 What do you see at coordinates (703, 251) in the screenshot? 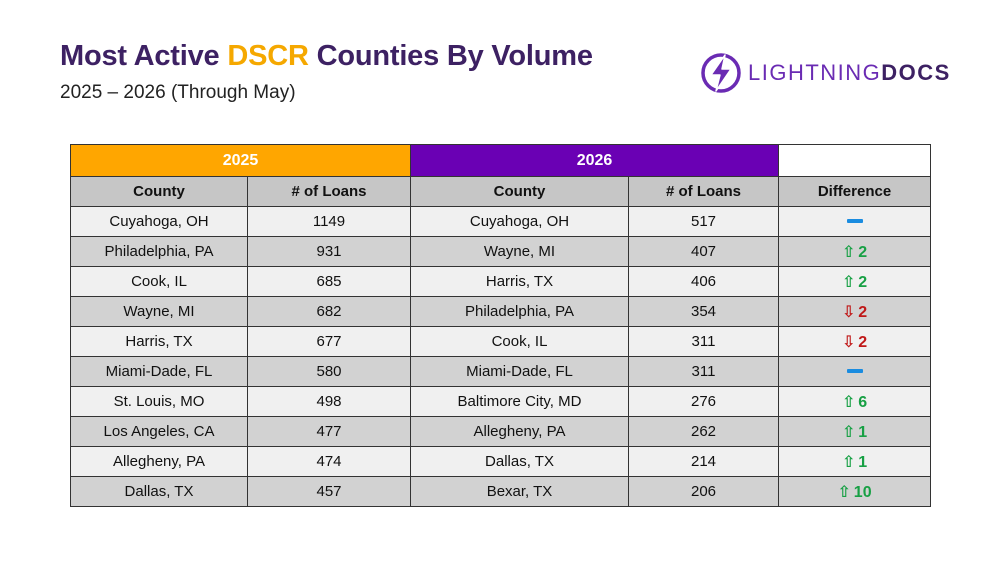
I see `loans-2026-cell: 407` at bounding box center [703, 251].